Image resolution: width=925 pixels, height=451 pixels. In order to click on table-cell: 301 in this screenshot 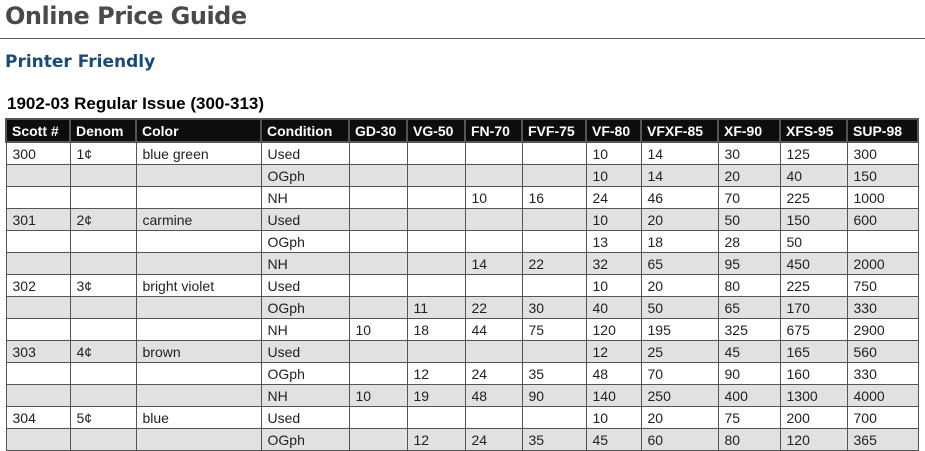, I will do `click(38, 219)`.